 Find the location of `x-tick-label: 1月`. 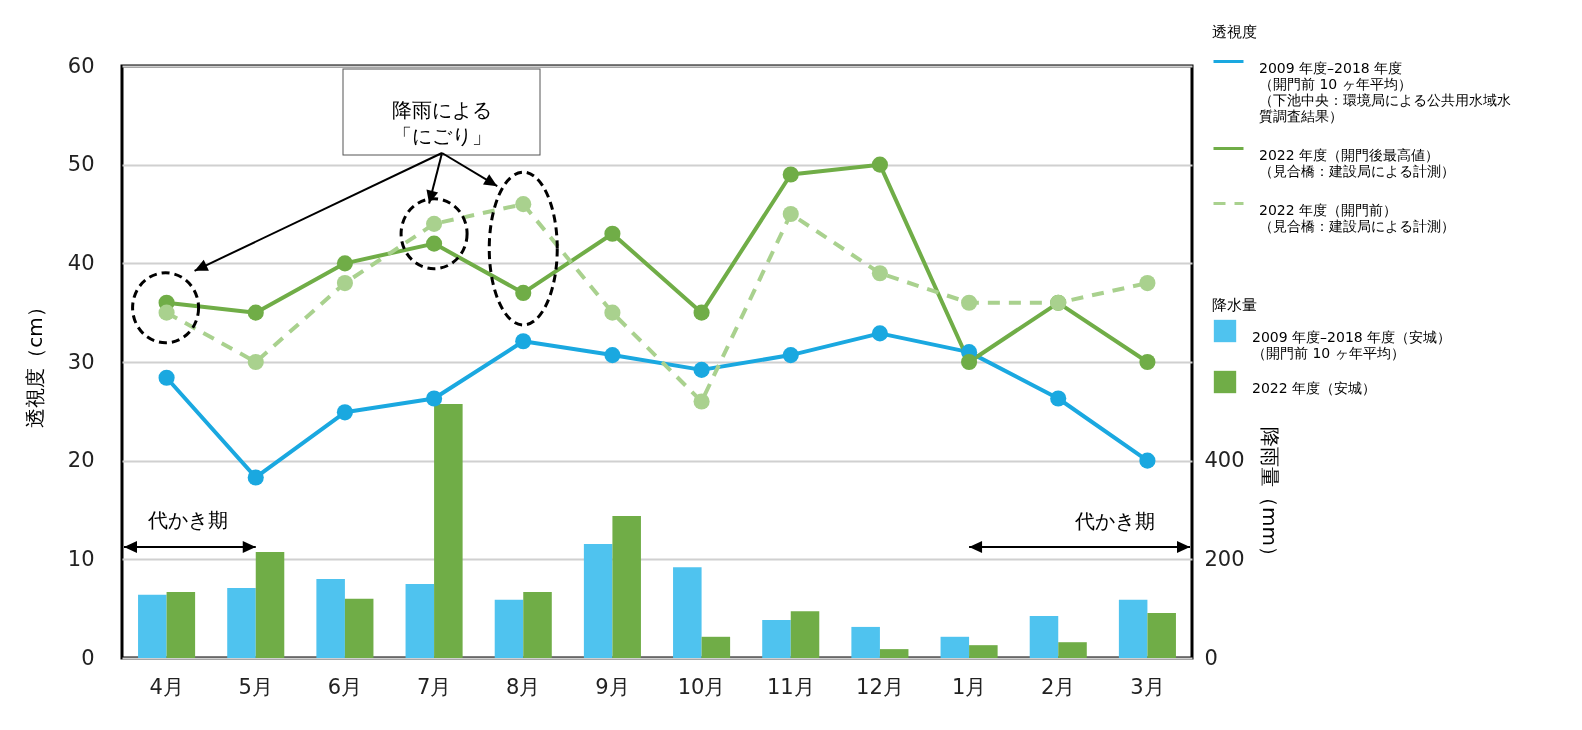

x-tick-label: 1月 is located at coordinates (969, 686).